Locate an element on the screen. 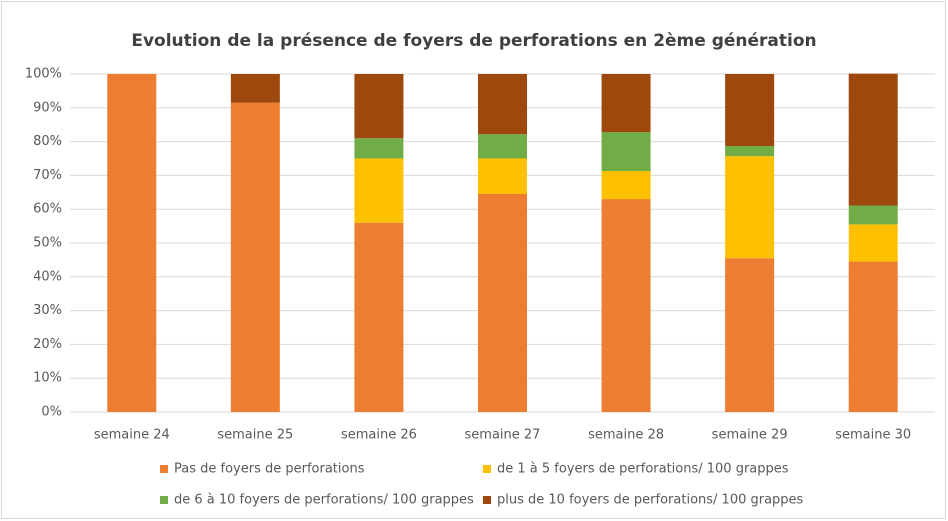 The height and width of the screenshot is (521, 948). y-tick-label: 70% is located at coordinates (47, 175).